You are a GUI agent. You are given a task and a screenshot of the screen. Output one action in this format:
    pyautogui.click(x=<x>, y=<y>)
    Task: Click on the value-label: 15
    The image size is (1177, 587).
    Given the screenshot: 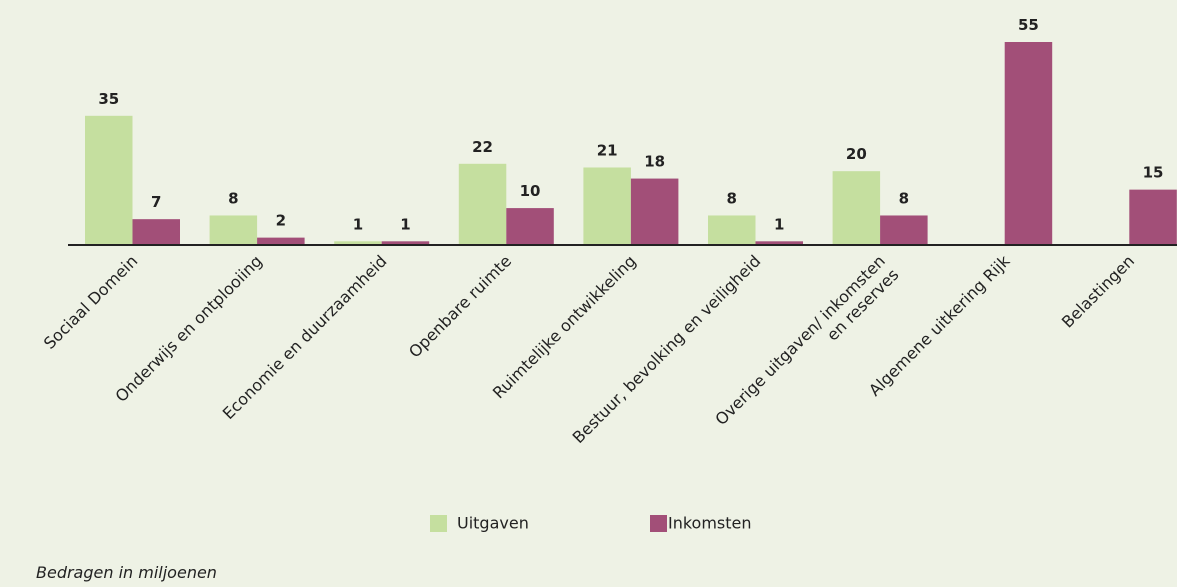 What is the action you would take?
    pyautogui.click(x=1153, y=173)
    